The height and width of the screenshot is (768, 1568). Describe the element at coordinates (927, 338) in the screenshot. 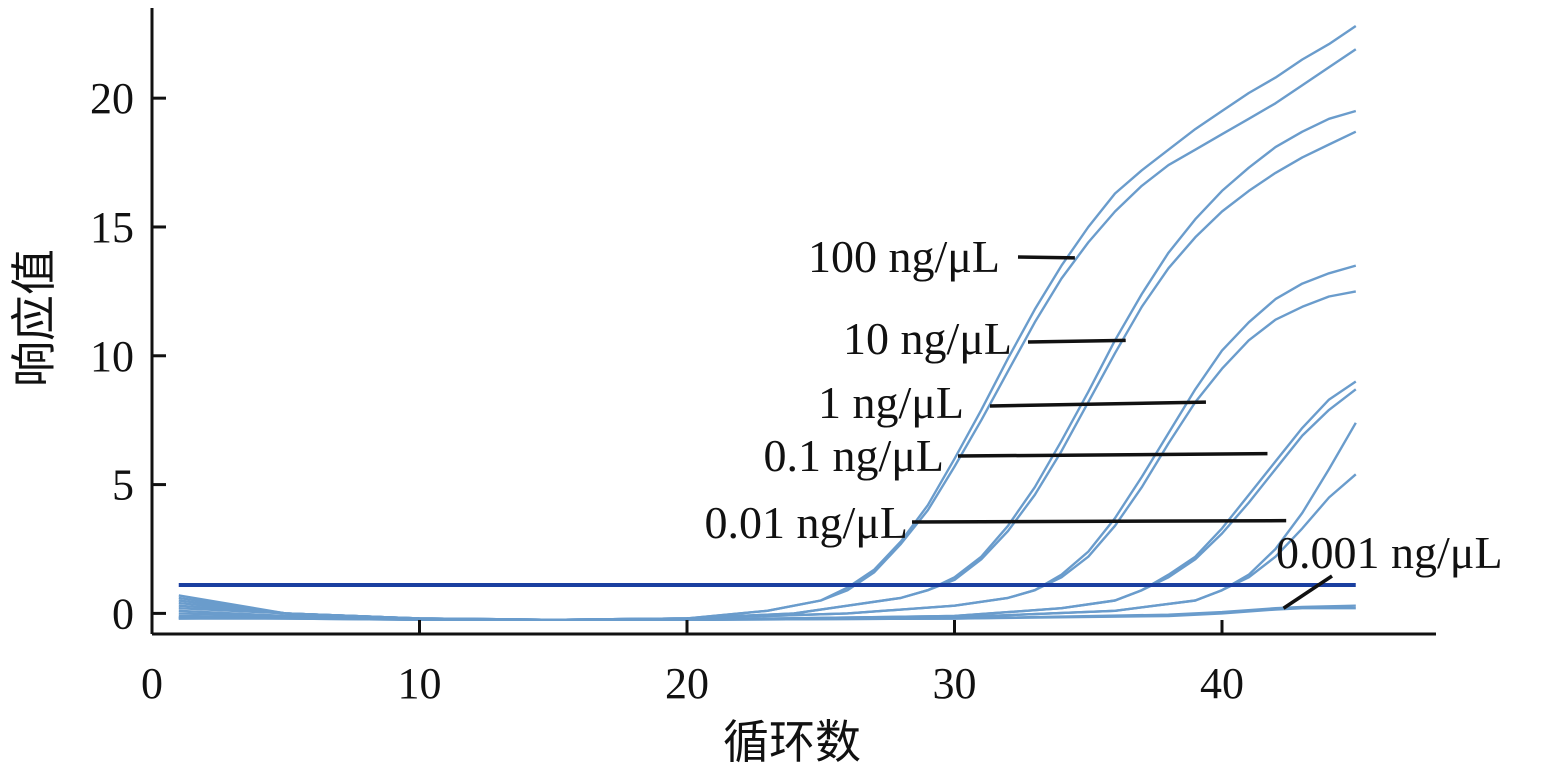

I see `annotation-label: 10 ng/μL` at that location.